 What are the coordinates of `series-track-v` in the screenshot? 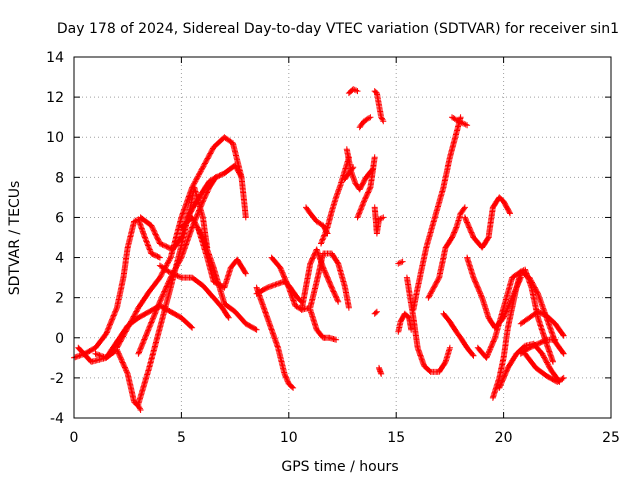 It's located at (366, 187).